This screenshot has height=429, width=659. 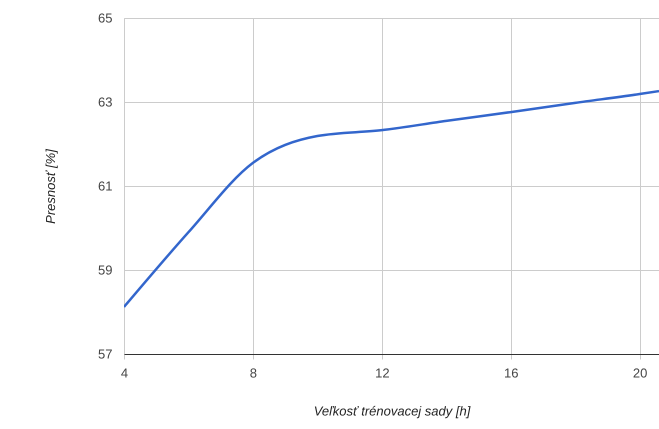 I want to click on x-tick-label: 16, so click(x=511, y=373).